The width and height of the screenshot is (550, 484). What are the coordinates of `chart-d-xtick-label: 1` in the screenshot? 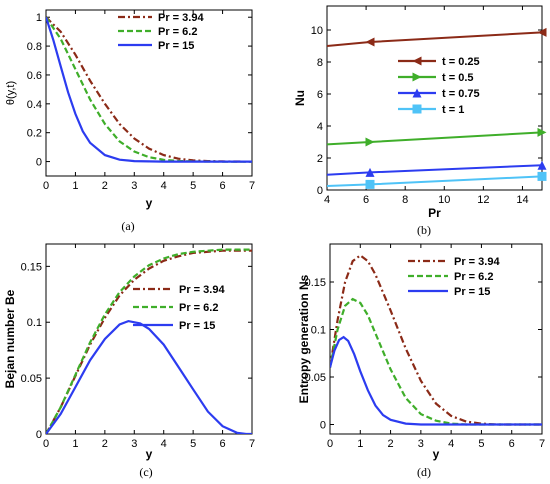 It's located at (360, 444).